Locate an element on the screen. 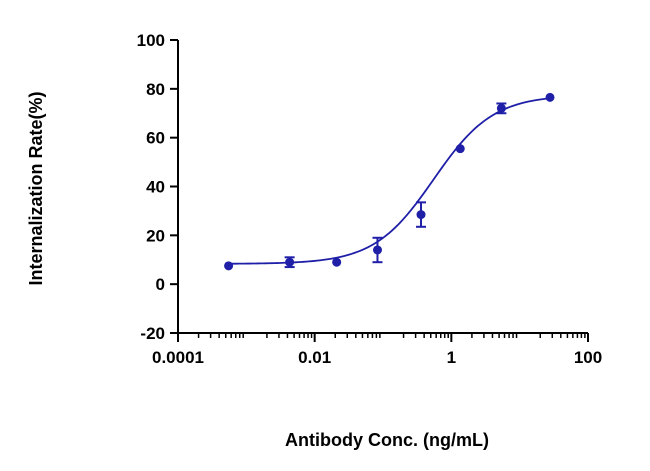 Image resolution: width=650 pixels, height=471 pixels. y-tick-label: -20 is located at coordinates (152, 333).